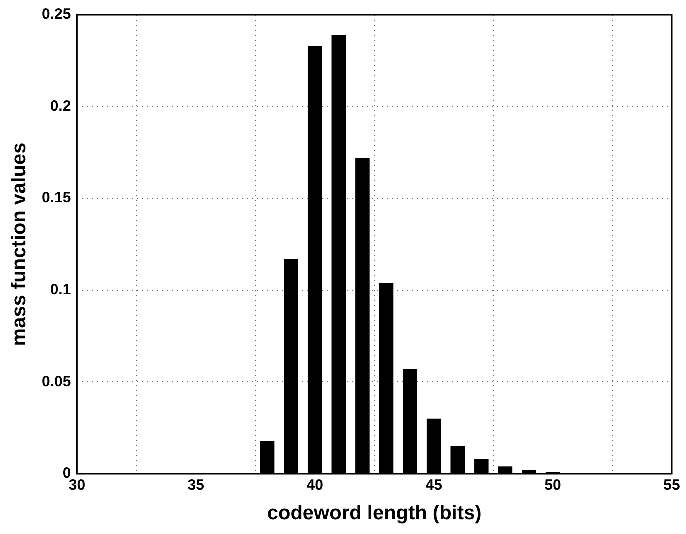 The width and height of the screenshot is (686, 534). I want to click on y-axis-title: mass function values, so click(19, 244).